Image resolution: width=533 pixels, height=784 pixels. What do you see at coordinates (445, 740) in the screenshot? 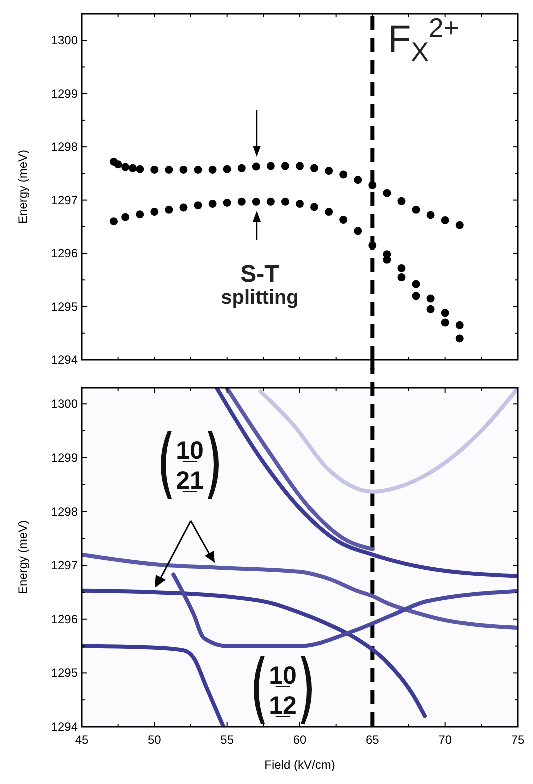
I see `x-tick-label: 70` at bounding box center [445, 740].